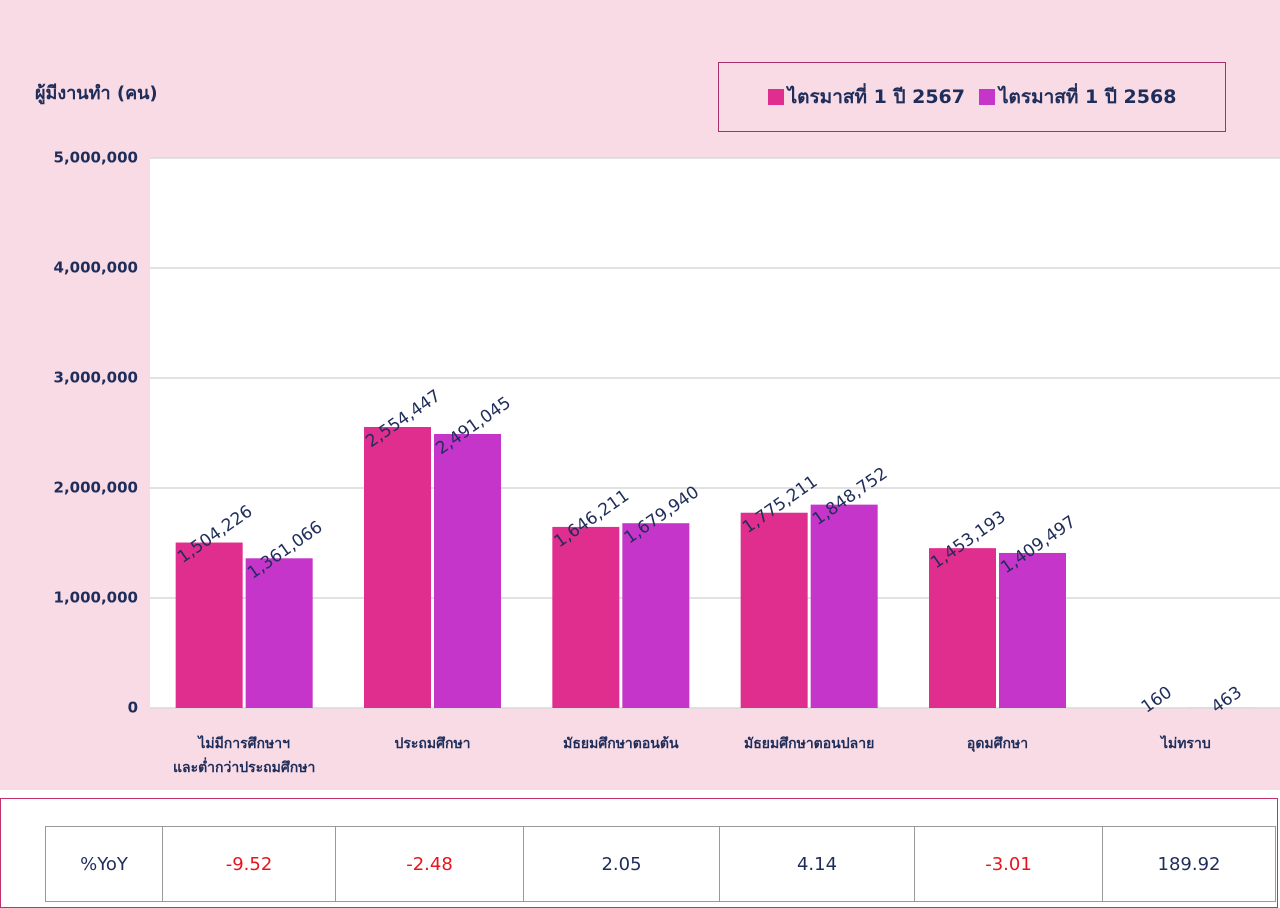 This screenshot has height=908, width=1280. I want to click on table-header: %YoY, so click(104, 864).